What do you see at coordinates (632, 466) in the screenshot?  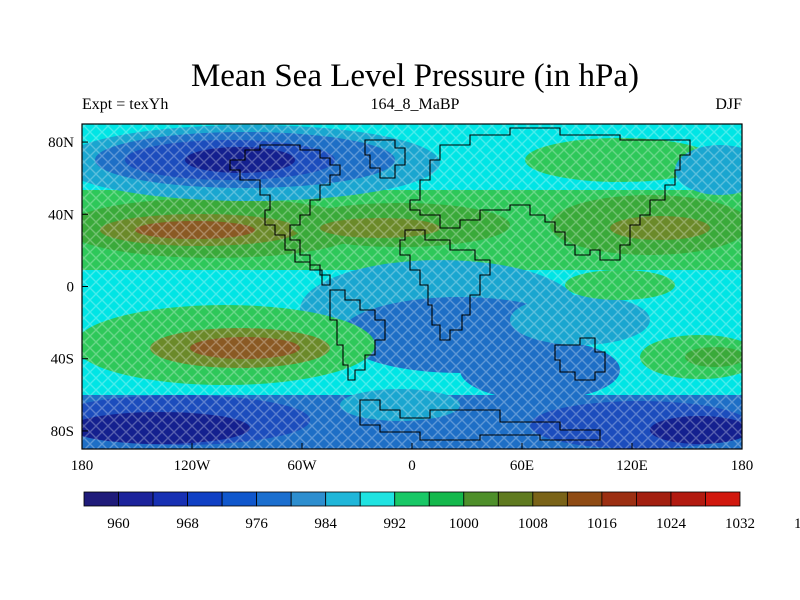 I see `lon-tick-label: 120E` at bounding box center [632, 466].